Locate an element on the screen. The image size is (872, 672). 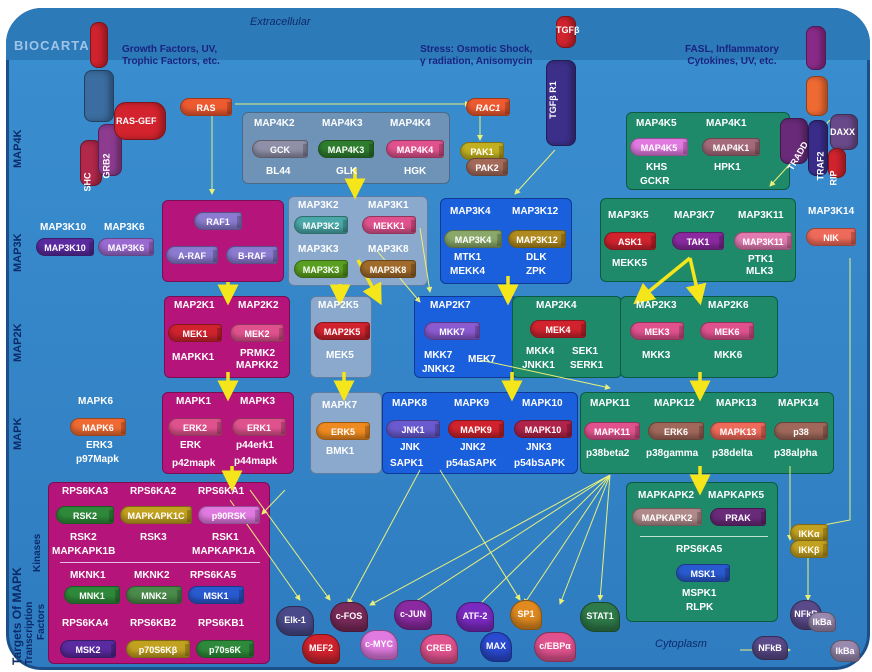
mek2-pill: MEK2 is located at coordinates (257, 333).